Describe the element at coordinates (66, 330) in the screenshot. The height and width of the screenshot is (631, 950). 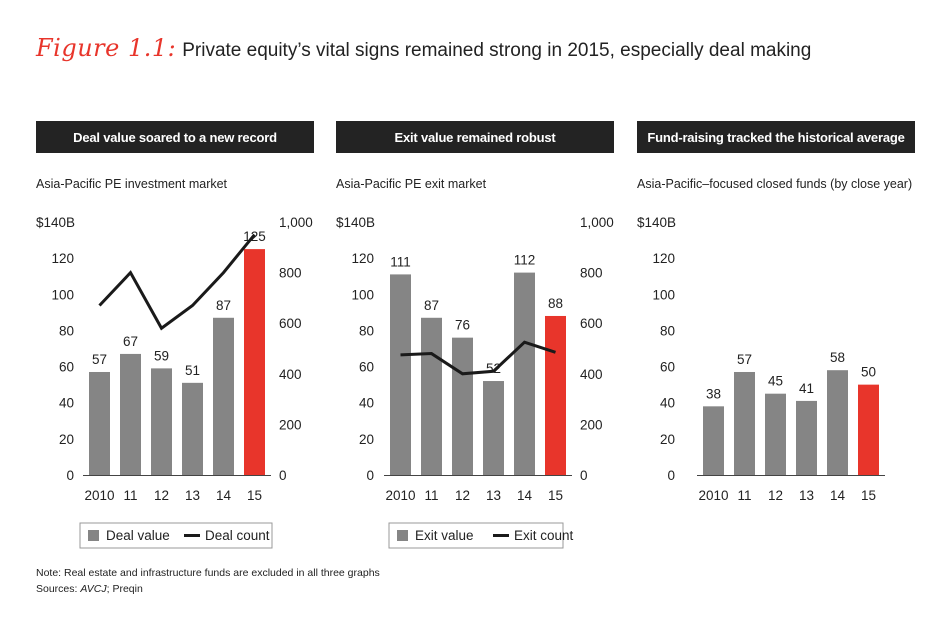
I see `chart-1-y-left-tick: 80` at that location.